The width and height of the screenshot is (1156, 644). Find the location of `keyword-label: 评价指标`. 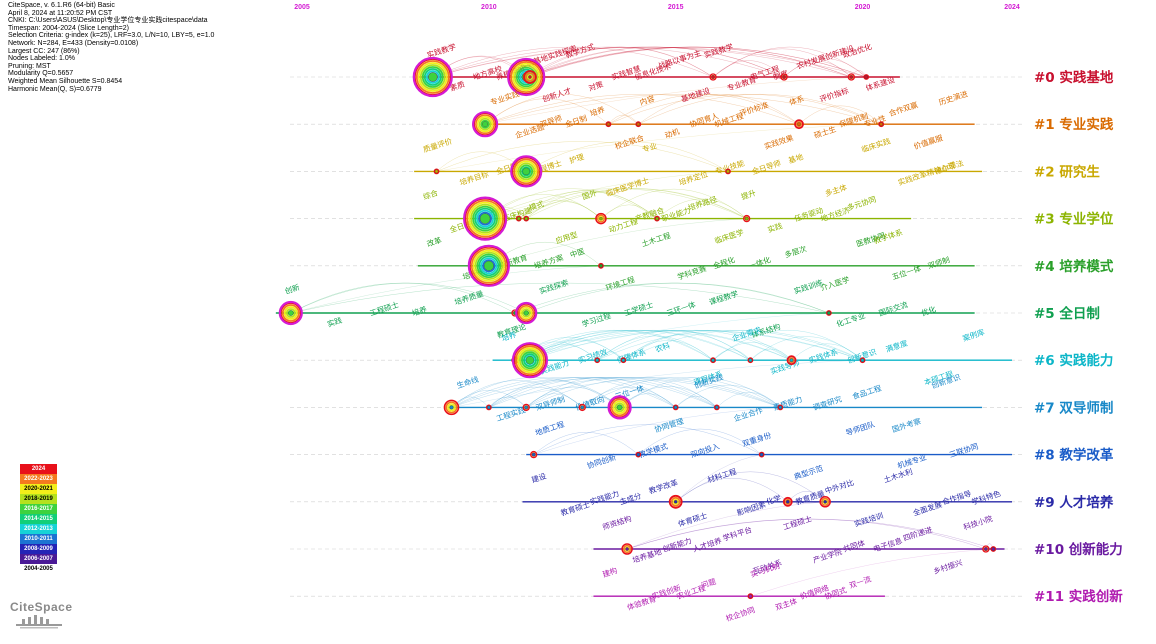

keyword-label: 评价指标 is located at coordinates (834, 94).